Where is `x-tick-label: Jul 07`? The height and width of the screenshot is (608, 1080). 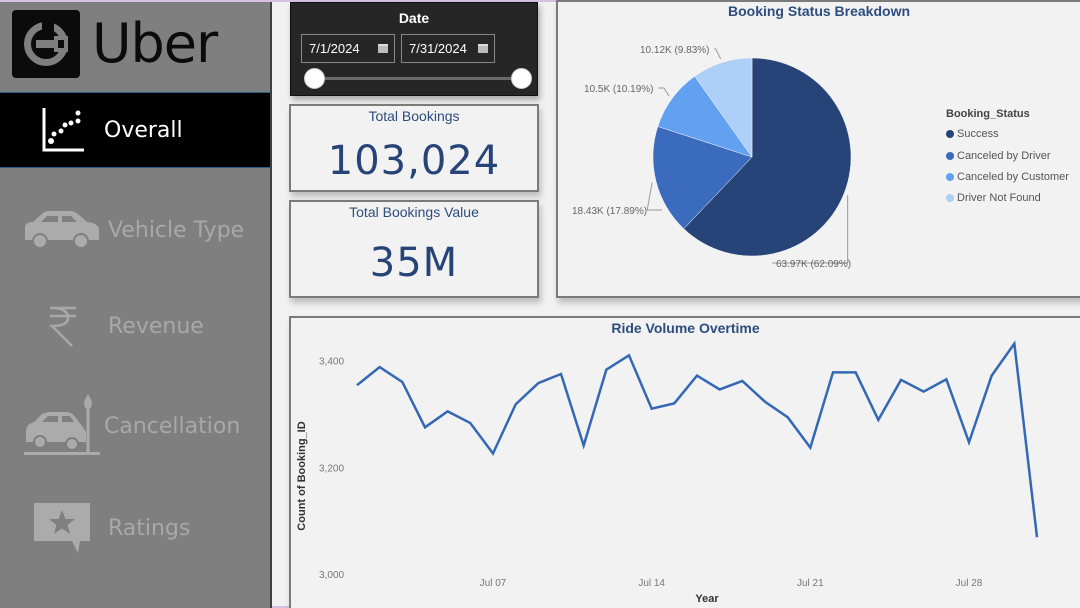 x-tick-label: Jul 07 is located at coordinates (493, 583).